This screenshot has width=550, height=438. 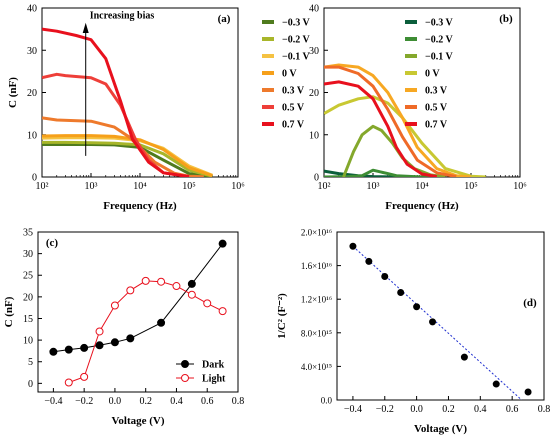 I want to click on y-tick-label: 1.2×10¹⁶, so click(x=316, y=300).